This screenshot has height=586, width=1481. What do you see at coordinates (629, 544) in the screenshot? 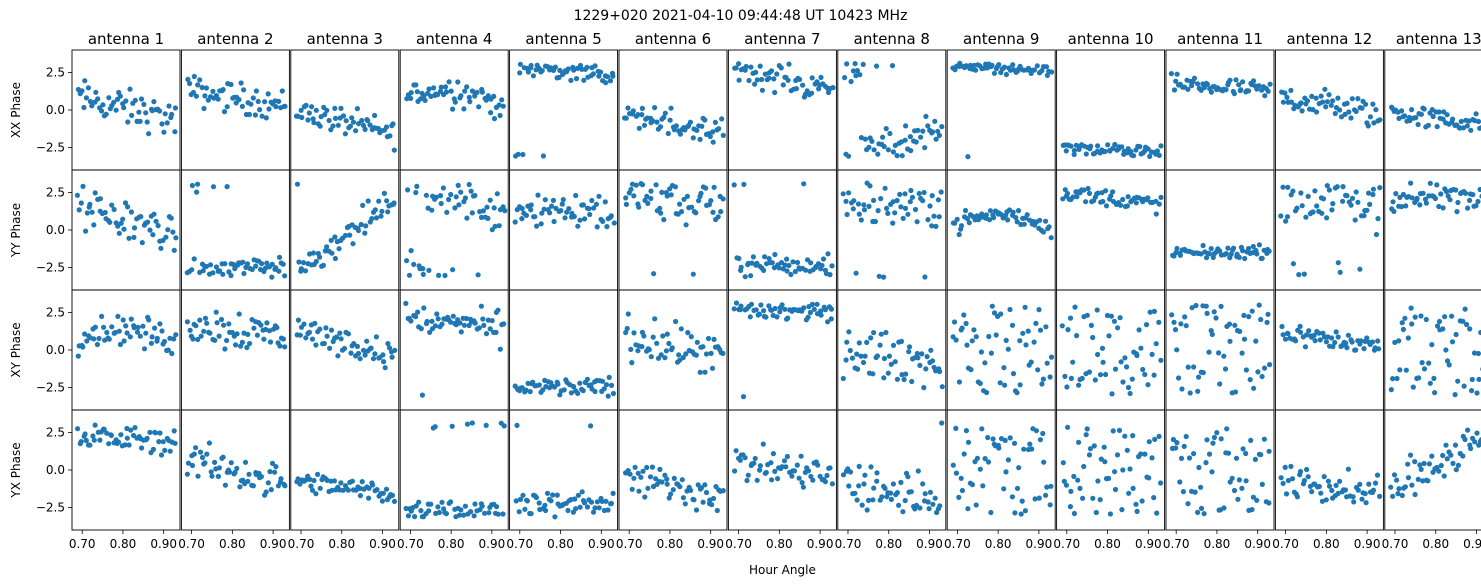
I see `x-tick-label: 0.70` at bounding box center [629, 544].